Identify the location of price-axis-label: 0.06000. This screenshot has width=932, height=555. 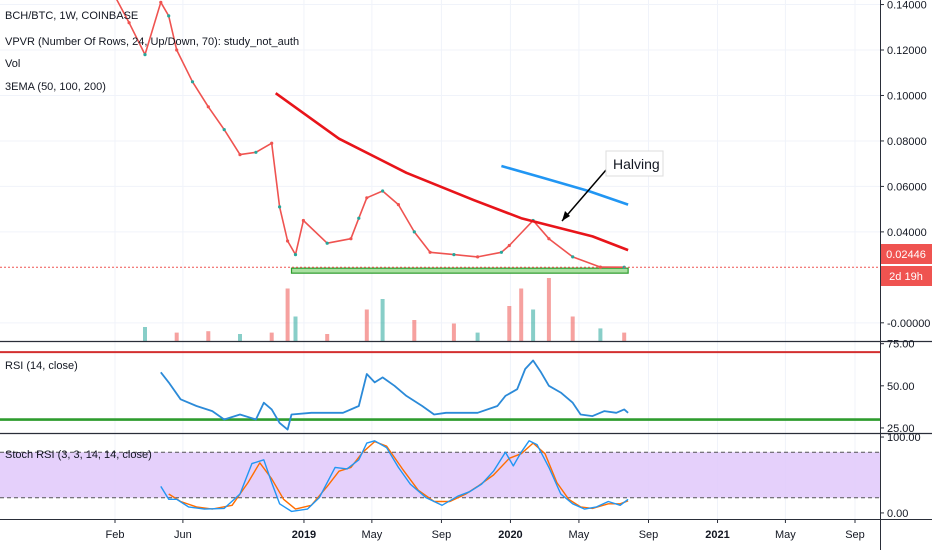
(907, 187).